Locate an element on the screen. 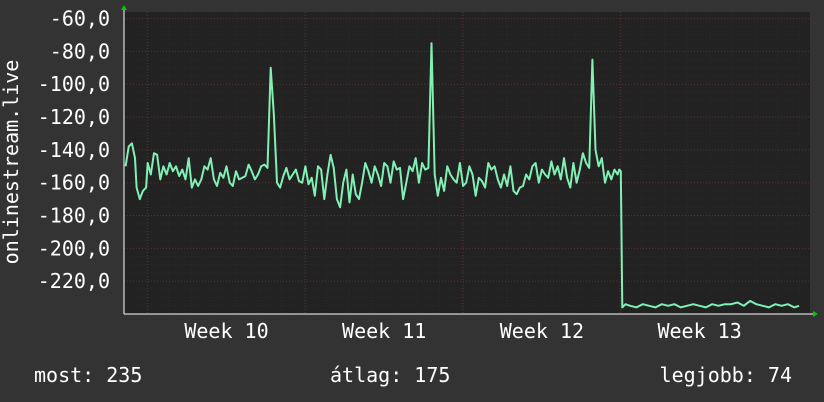 The image size is (824, 402). y-tick-label: -80,0 is located at coordinates (80, 51).